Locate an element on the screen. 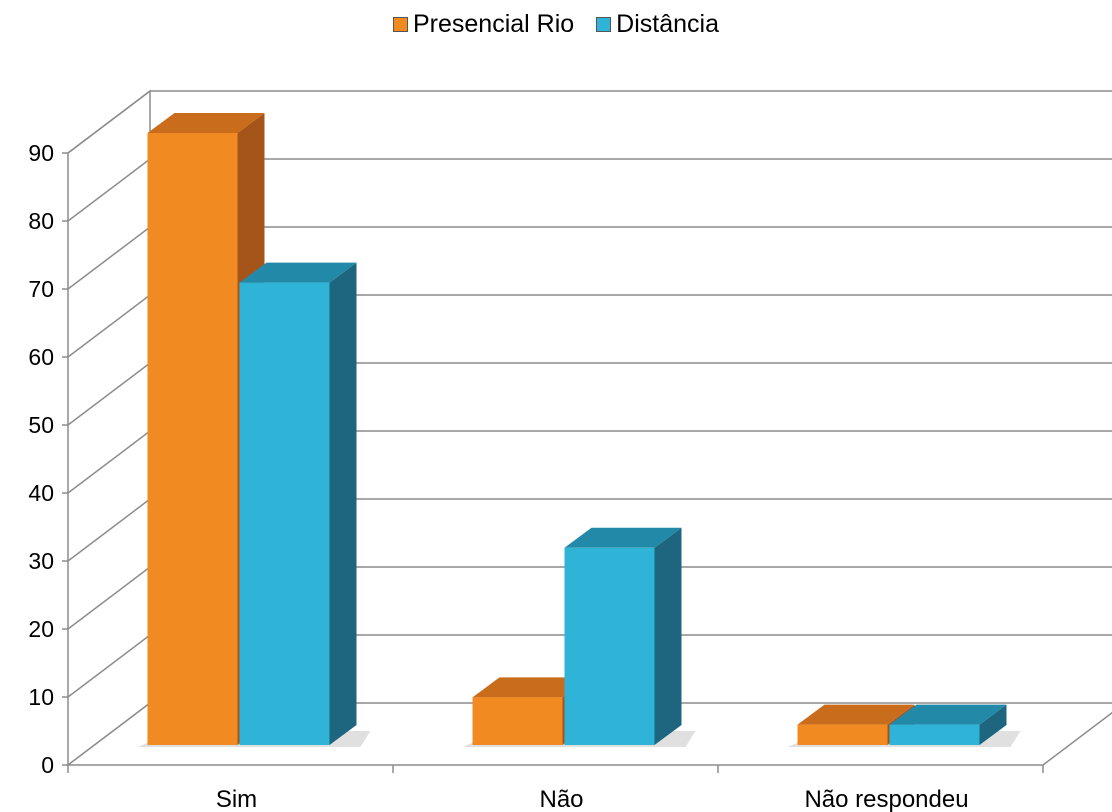 This screenshot has width=1112, height=812. legend-item-distancia: Distância is located at coordinates (657, 24).